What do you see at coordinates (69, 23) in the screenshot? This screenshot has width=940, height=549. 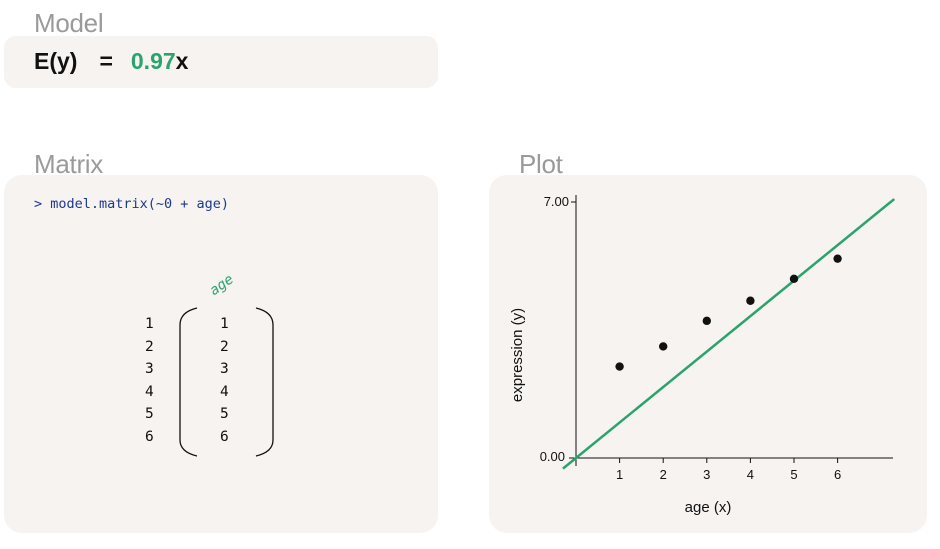 I see `model-section-title: Model` at bounding box center [69, 23].